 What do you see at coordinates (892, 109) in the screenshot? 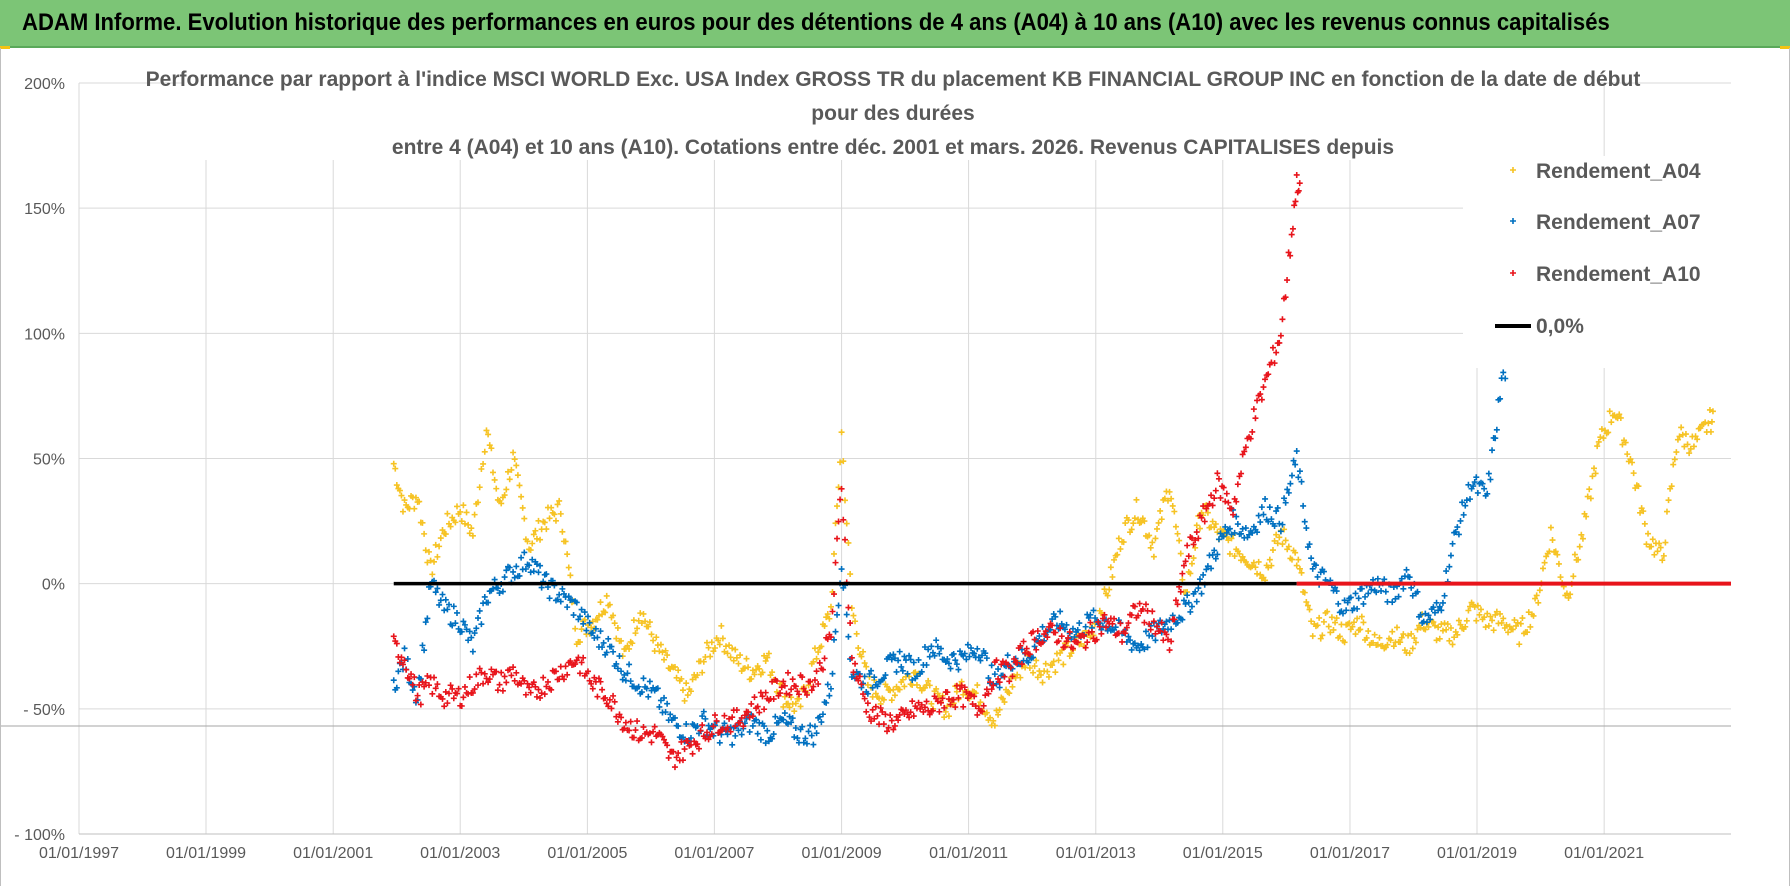
I see `title-background` at bounding box center [892, 109].